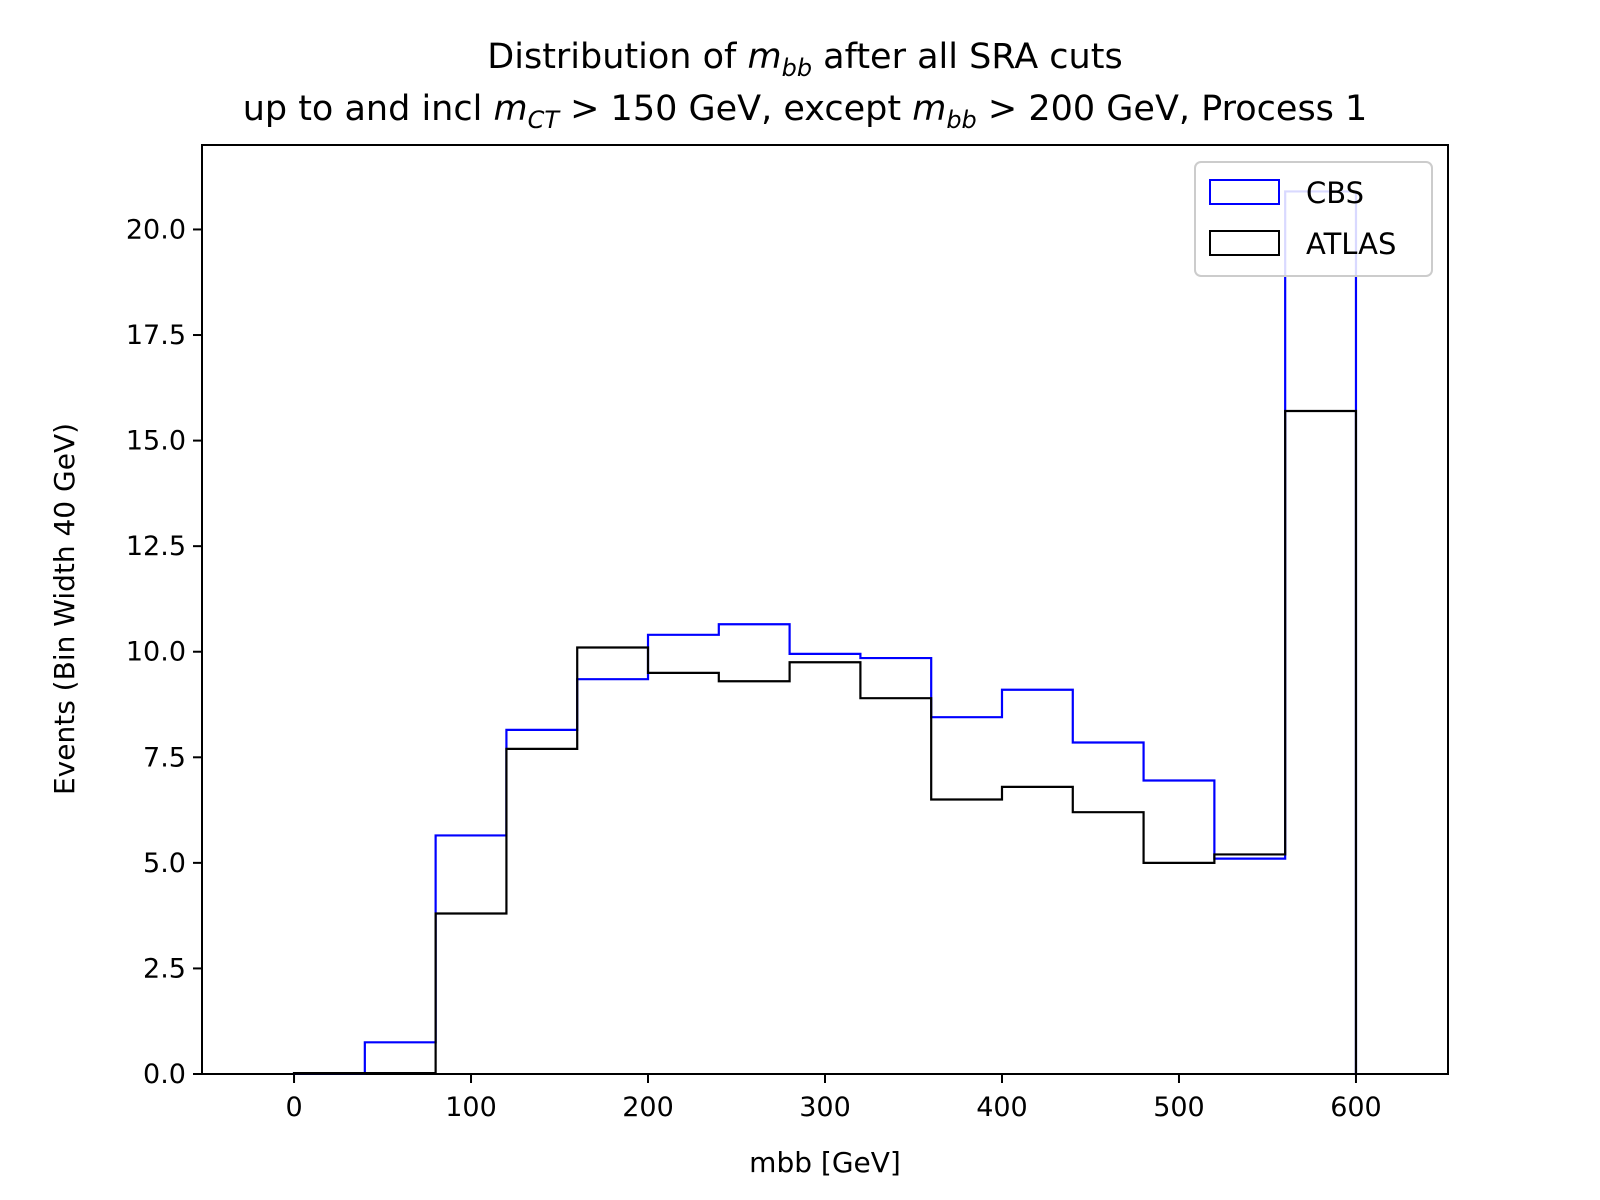  I want to click on y-tick-label: 7.5, so click(164, 757).